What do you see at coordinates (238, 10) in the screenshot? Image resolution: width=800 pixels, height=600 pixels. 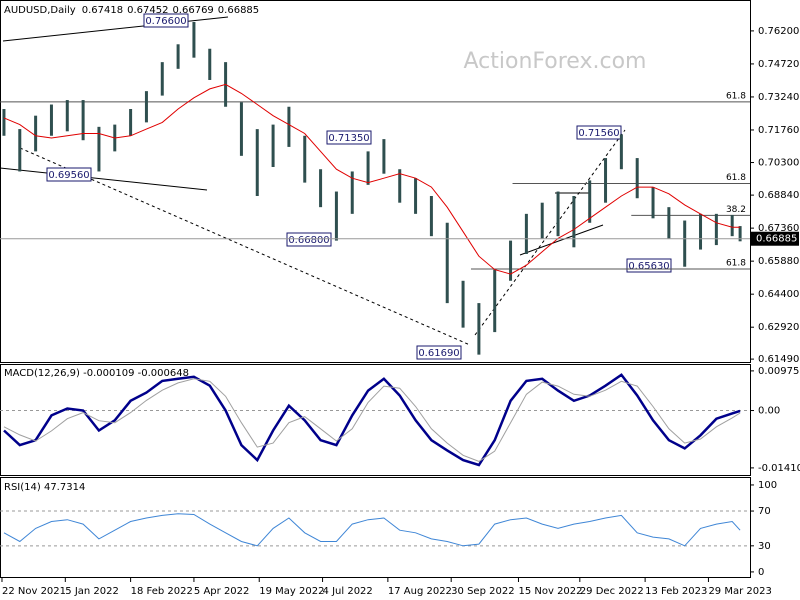 I see `close: 0.66885` at bounding box center [238, 10].